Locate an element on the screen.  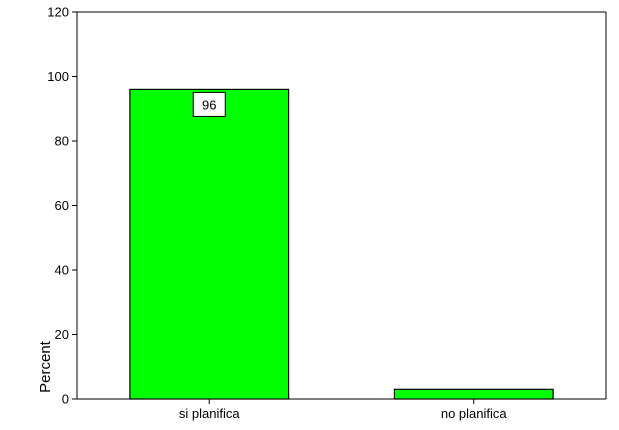
y-tick-label: 120 is located at coordinates (58, 12).